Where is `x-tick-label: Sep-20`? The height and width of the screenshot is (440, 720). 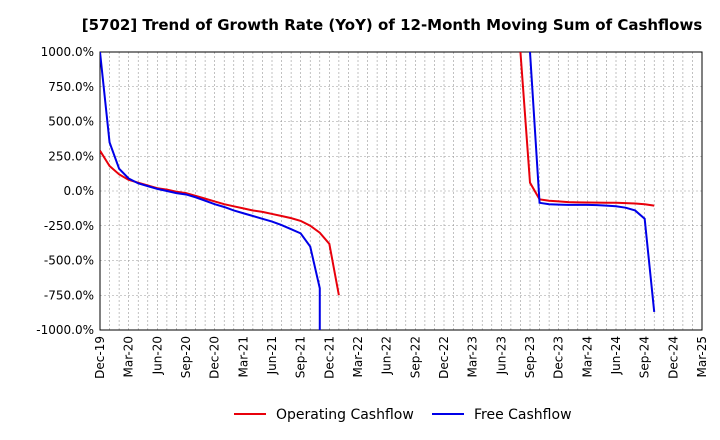
x-tick-label: Sep-20 is located at coordinates (186, 357).